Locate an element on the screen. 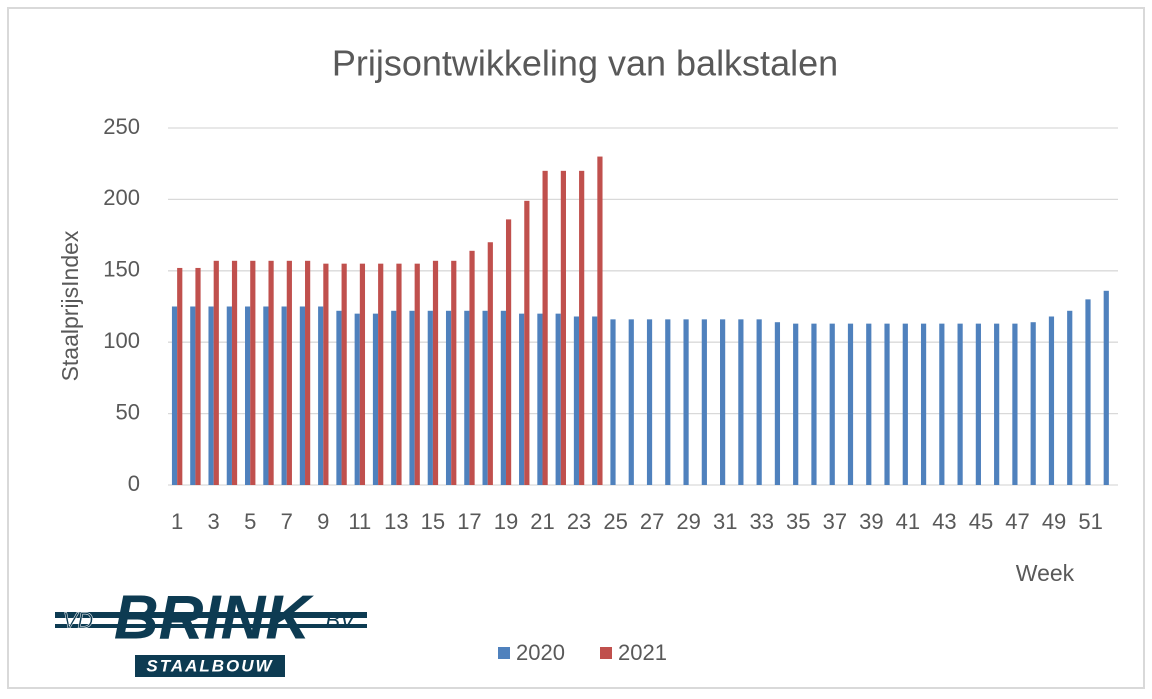 The height and width of the screenshot is (699, 1152). y-tick-label: 150 is located at coordinates (121, 269).